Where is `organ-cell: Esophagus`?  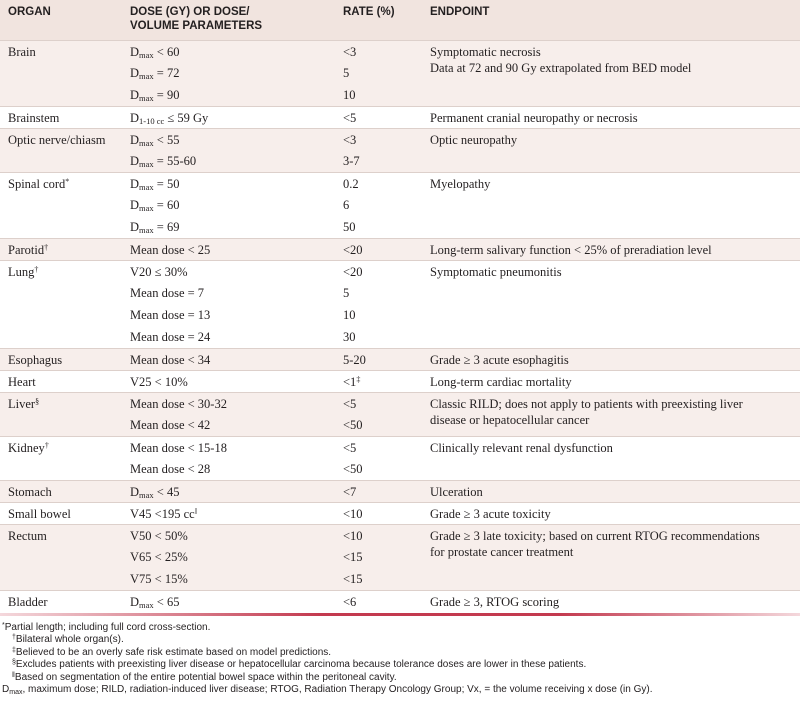 organ-cell: Esophagus is located at coordinates (61, 358).